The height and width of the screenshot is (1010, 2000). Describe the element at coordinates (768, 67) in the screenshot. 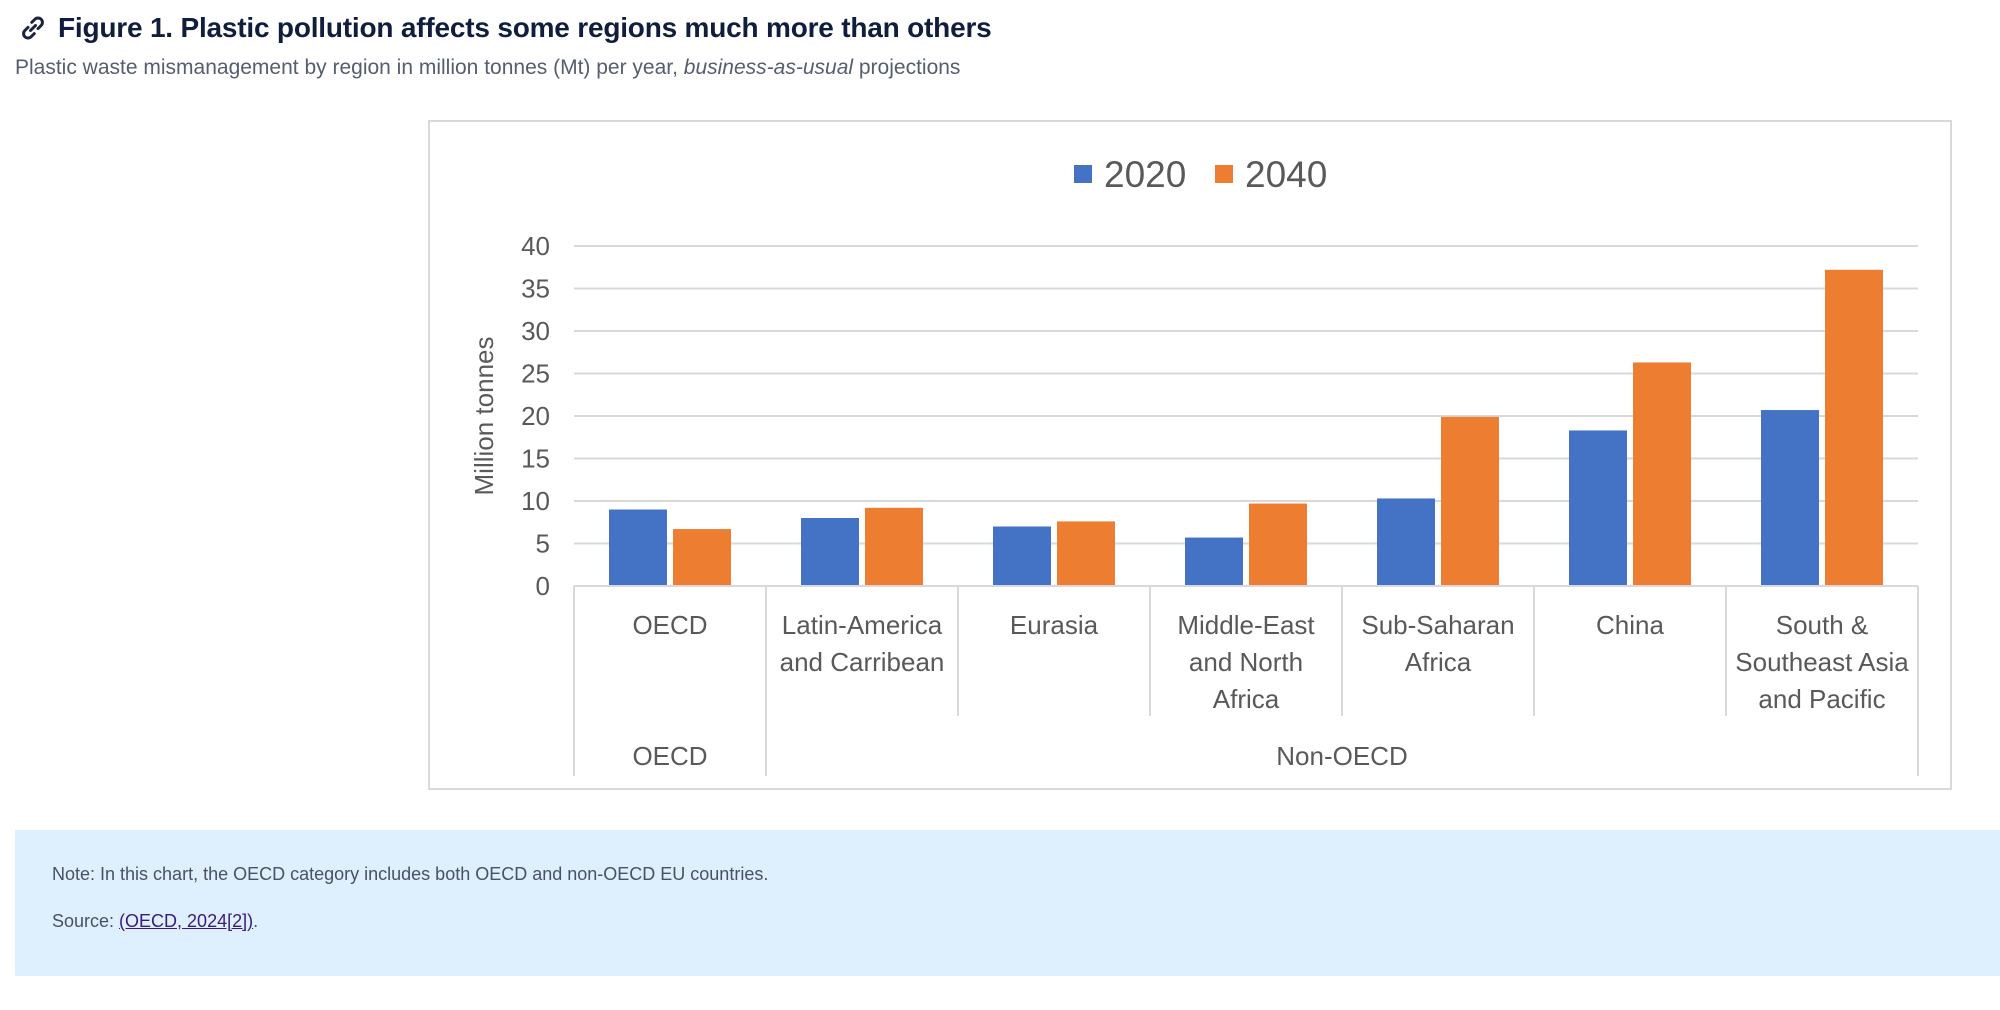

I see `subtitle-emphasis: business-as-usual` at that location.